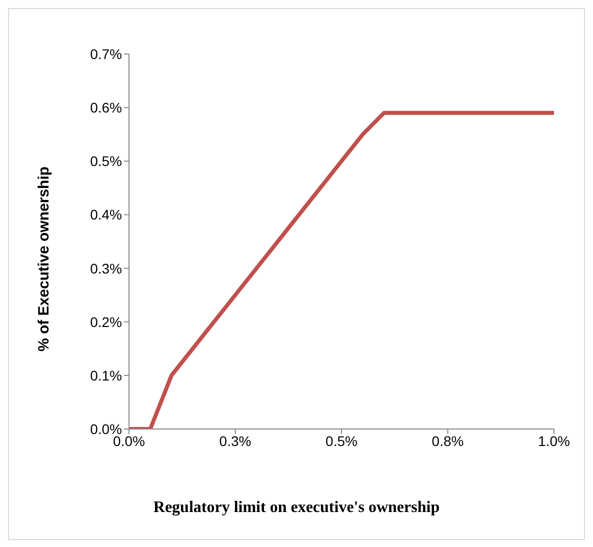 The height and width of the screenshot is (547, 593). What do you see at coordinates (106, 161) in the screenshot?
I see `y-tick-label: 0.5%` at bounding box center [106, 161].